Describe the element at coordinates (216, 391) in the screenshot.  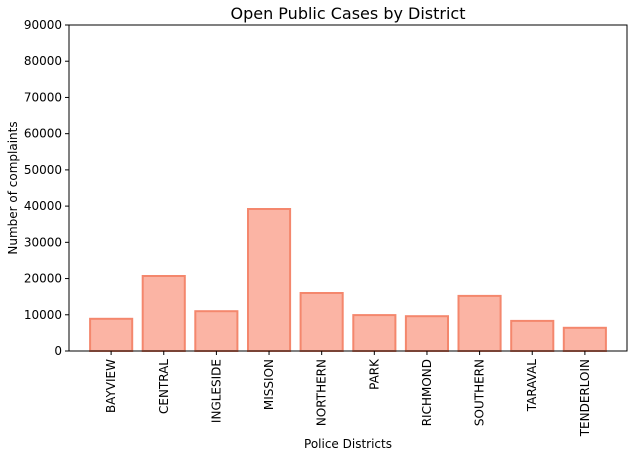
I see `x-tick-label: INGLESIDE` at that location.